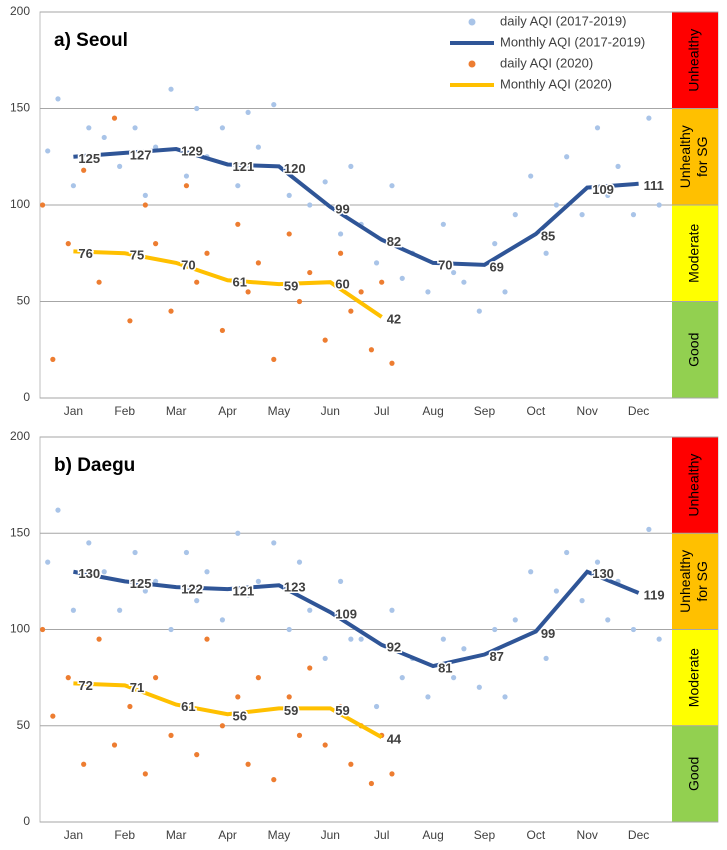 The image size is (727, 850). What do you see at coordinates (563, 20) in the screenshot?
I see `legend-label: daily AQI (2017-2019)` at bounding box center [563, 20].